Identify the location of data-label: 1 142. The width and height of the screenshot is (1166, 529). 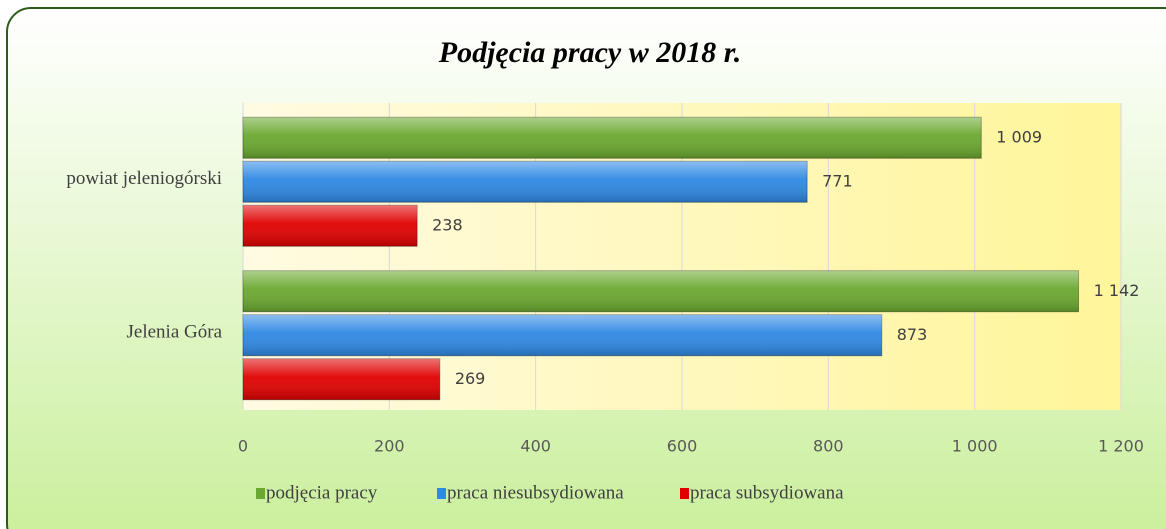
(1117, 290).